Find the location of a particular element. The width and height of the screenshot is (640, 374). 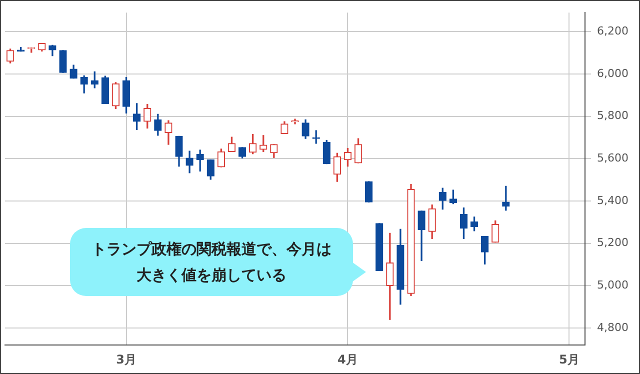

y-tick-label: 5,600 is located at coordinates (612, 158).